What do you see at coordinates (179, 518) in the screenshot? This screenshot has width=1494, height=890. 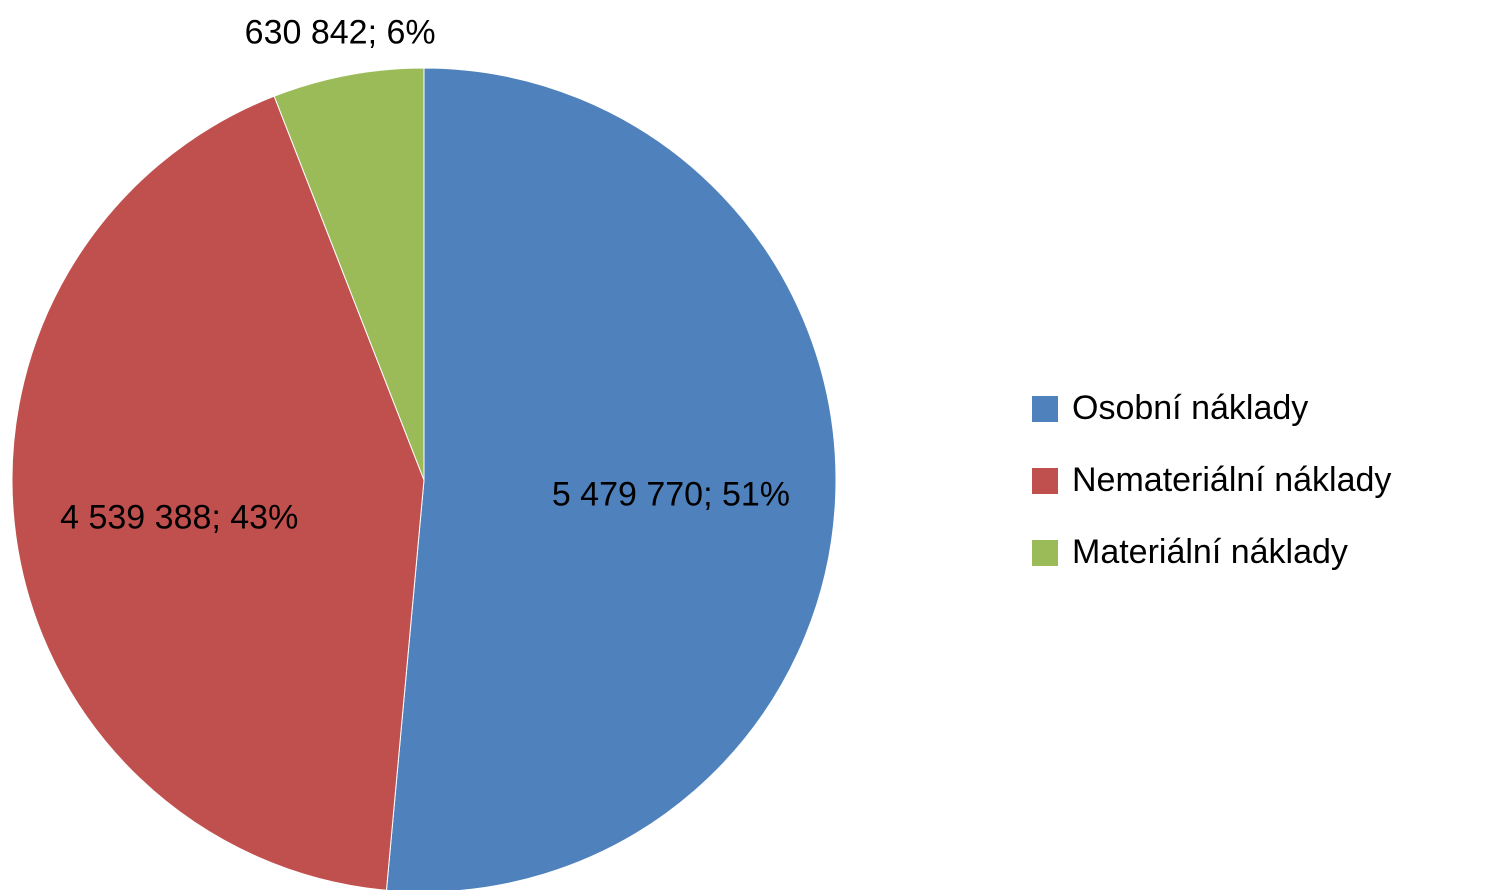 I see `data-label: 4 539 388; 43%` at bounding box center [179, 518].